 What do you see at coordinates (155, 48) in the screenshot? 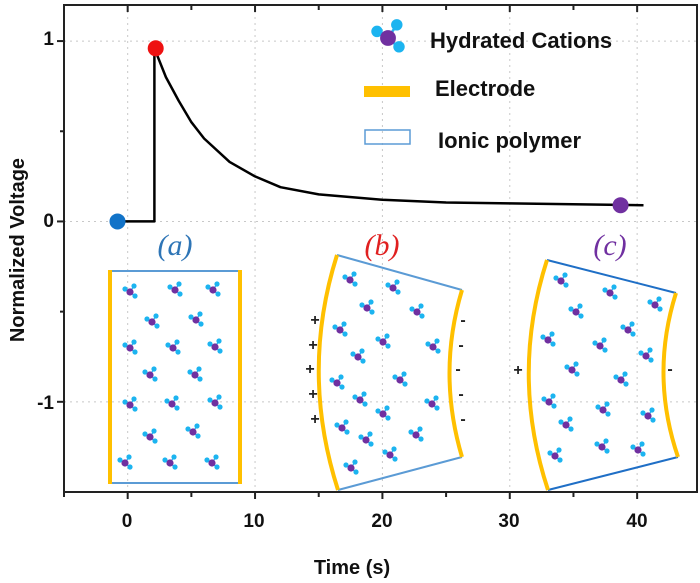
I see `data-point-marker` at bounding box center [155, 48].